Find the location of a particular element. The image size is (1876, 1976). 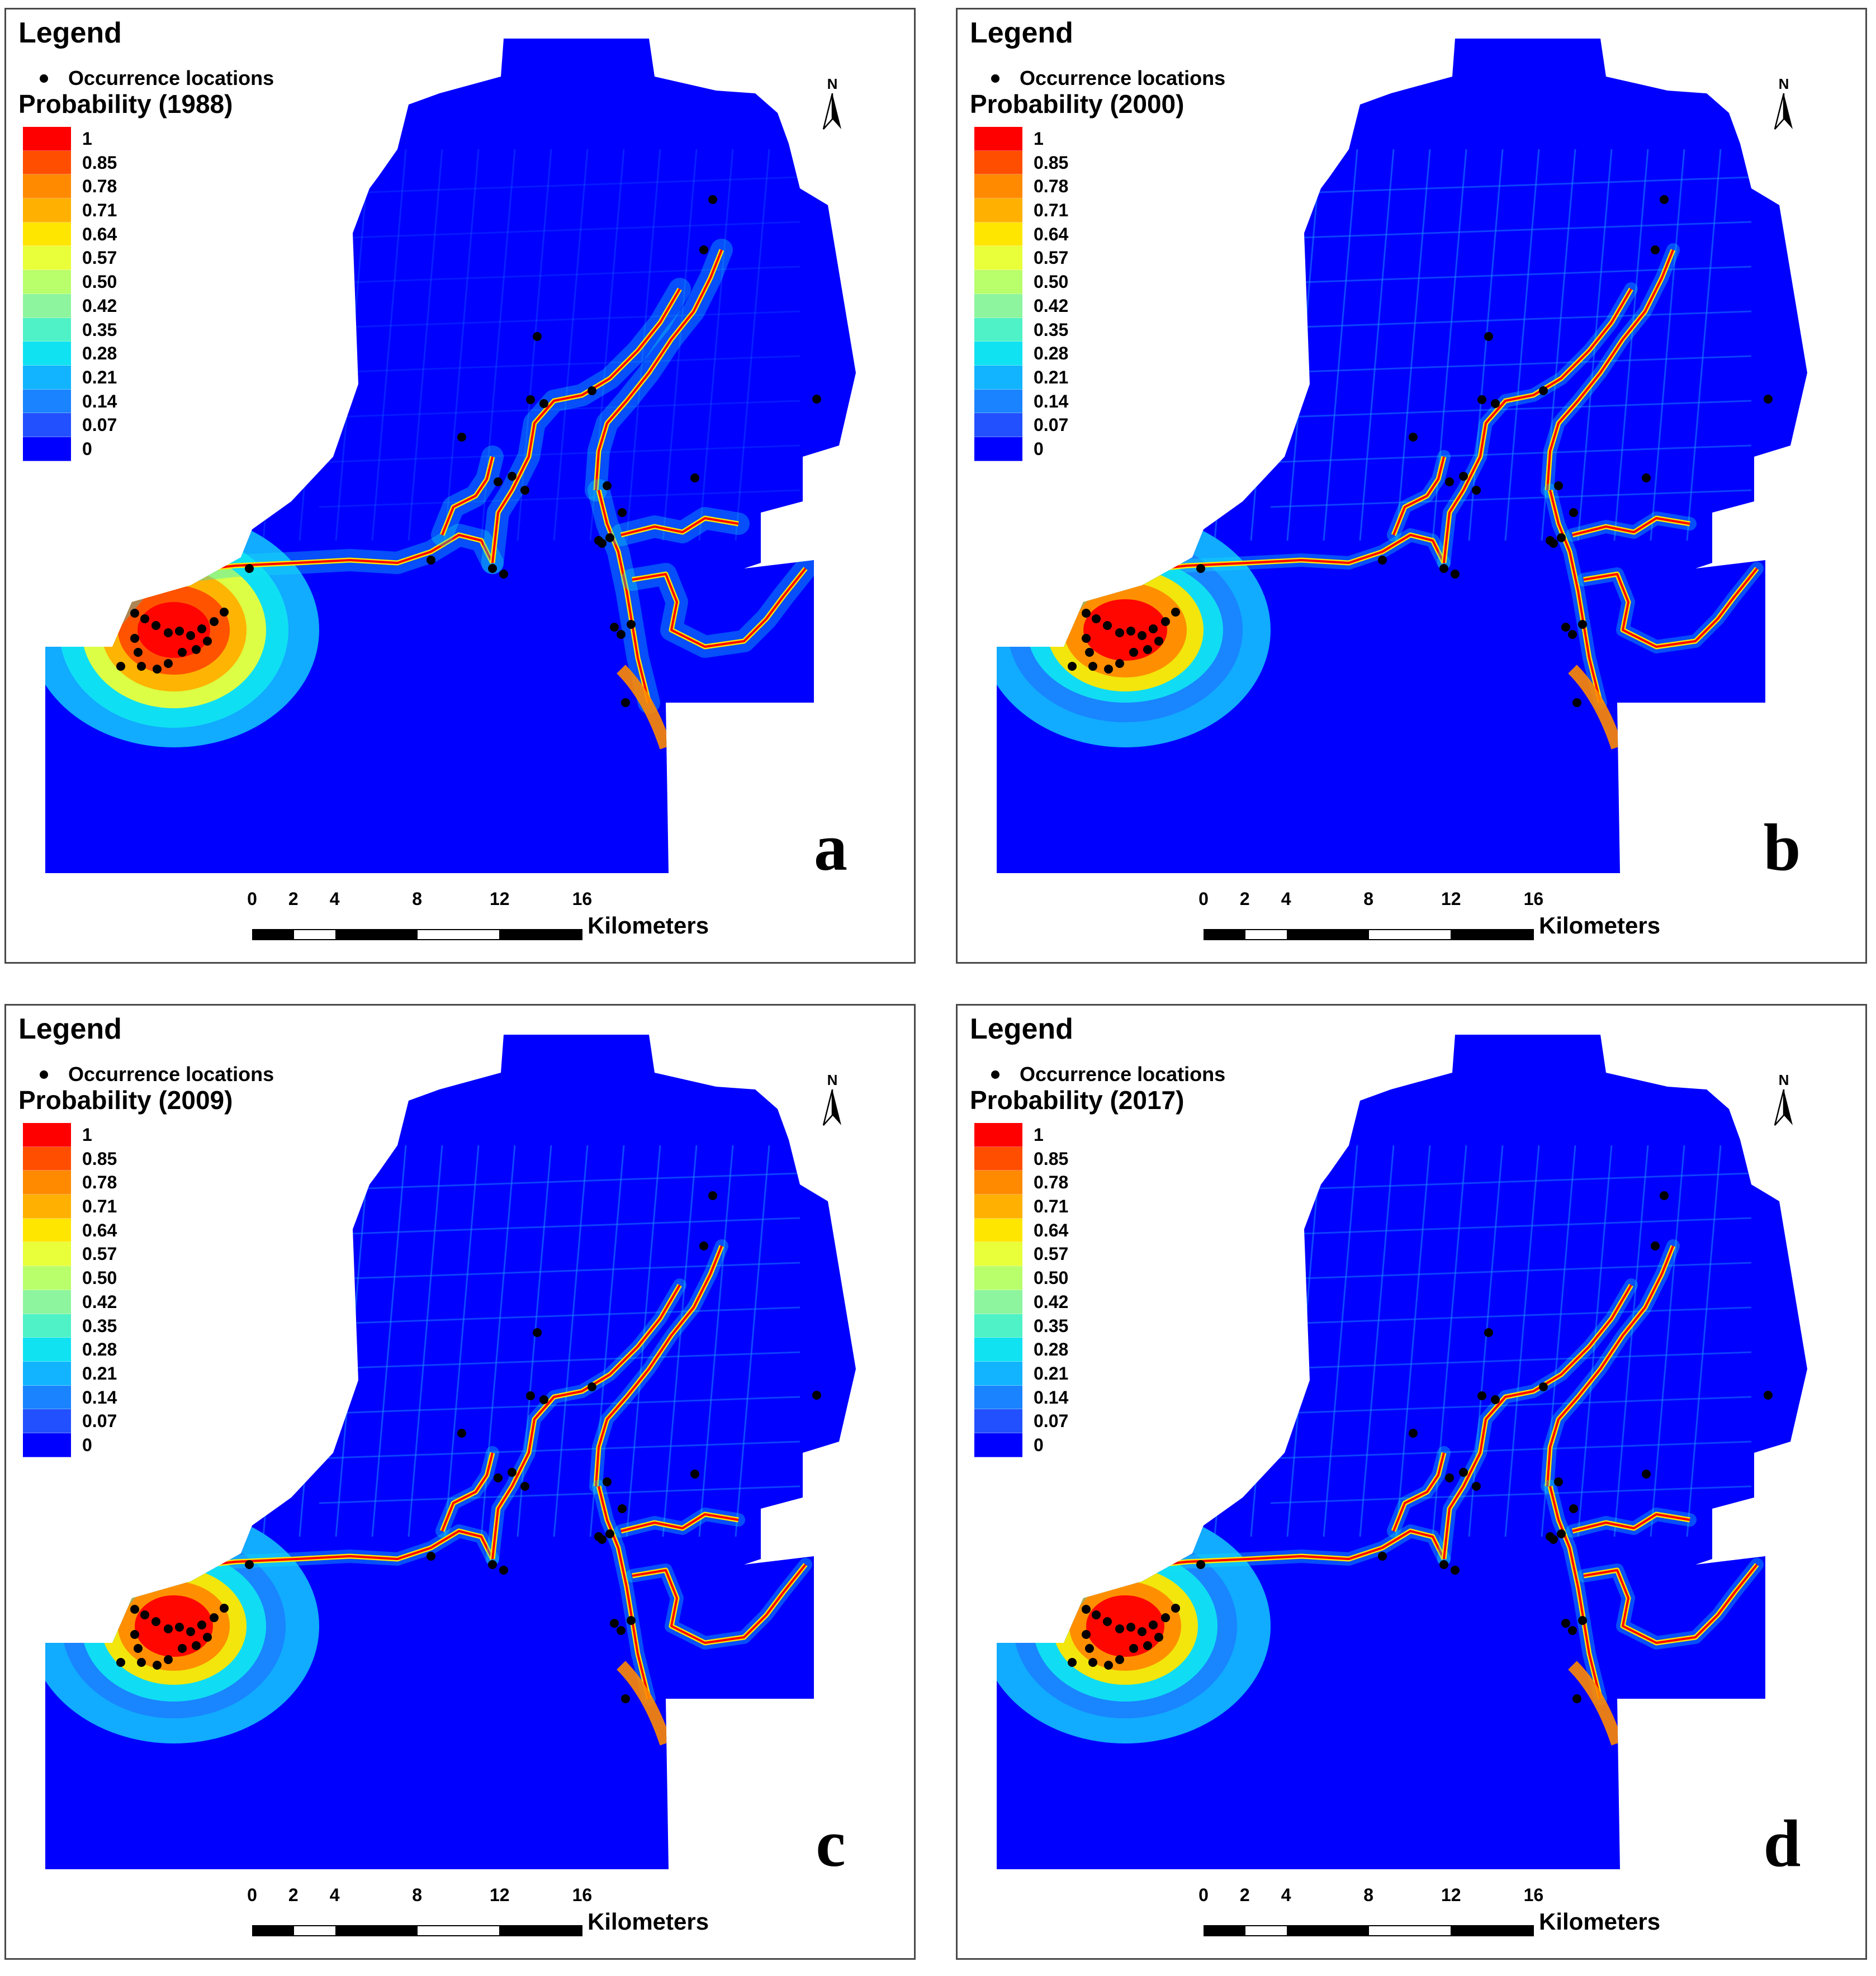

panel-letter: d is located at coordinates (1782, 1843).